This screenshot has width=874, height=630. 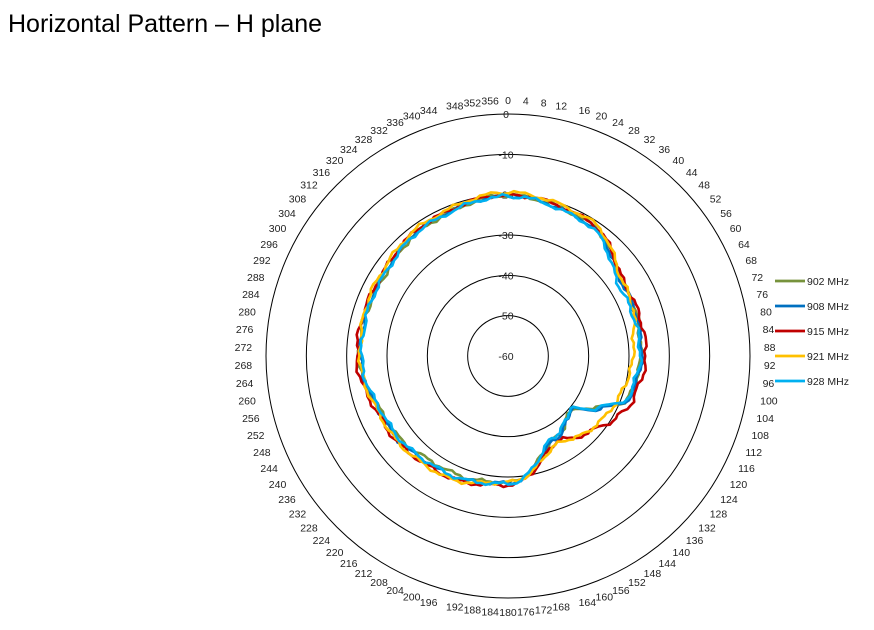 I want to click on angle-tick-label: 256, so click(x=251, y=419).